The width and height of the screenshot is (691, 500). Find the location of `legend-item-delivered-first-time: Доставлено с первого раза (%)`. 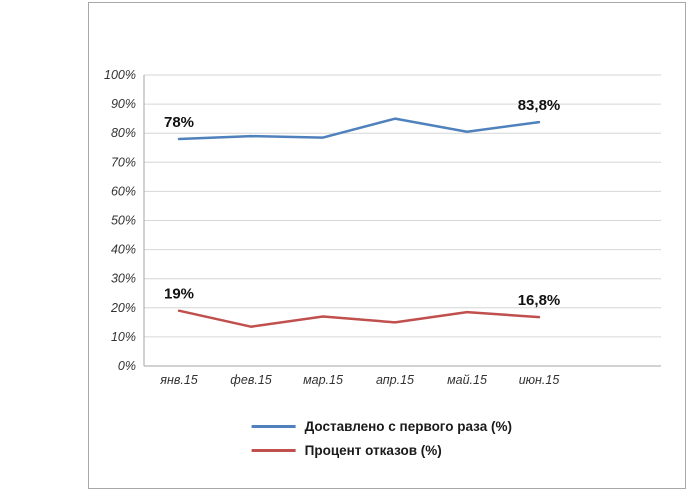

legend-item-delivered-first-time: Доставлено с первого раза (%) is located at coordinates (381, 426).